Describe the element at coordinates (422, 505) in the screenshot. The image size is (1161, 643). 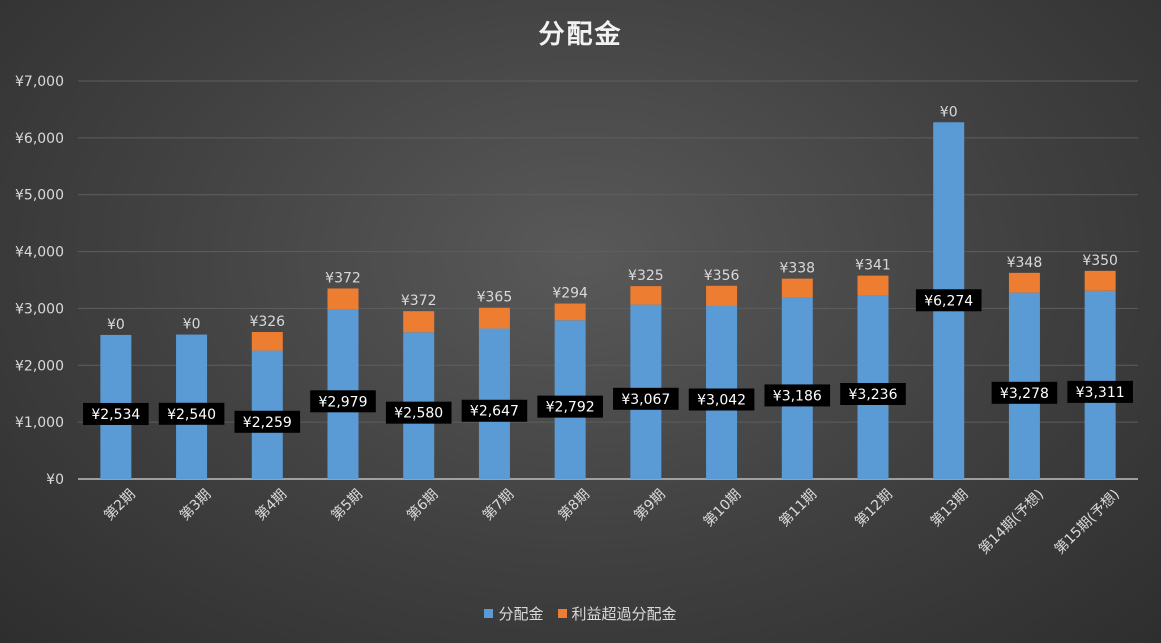
I see `x-tick-label: 第6期` at that location.